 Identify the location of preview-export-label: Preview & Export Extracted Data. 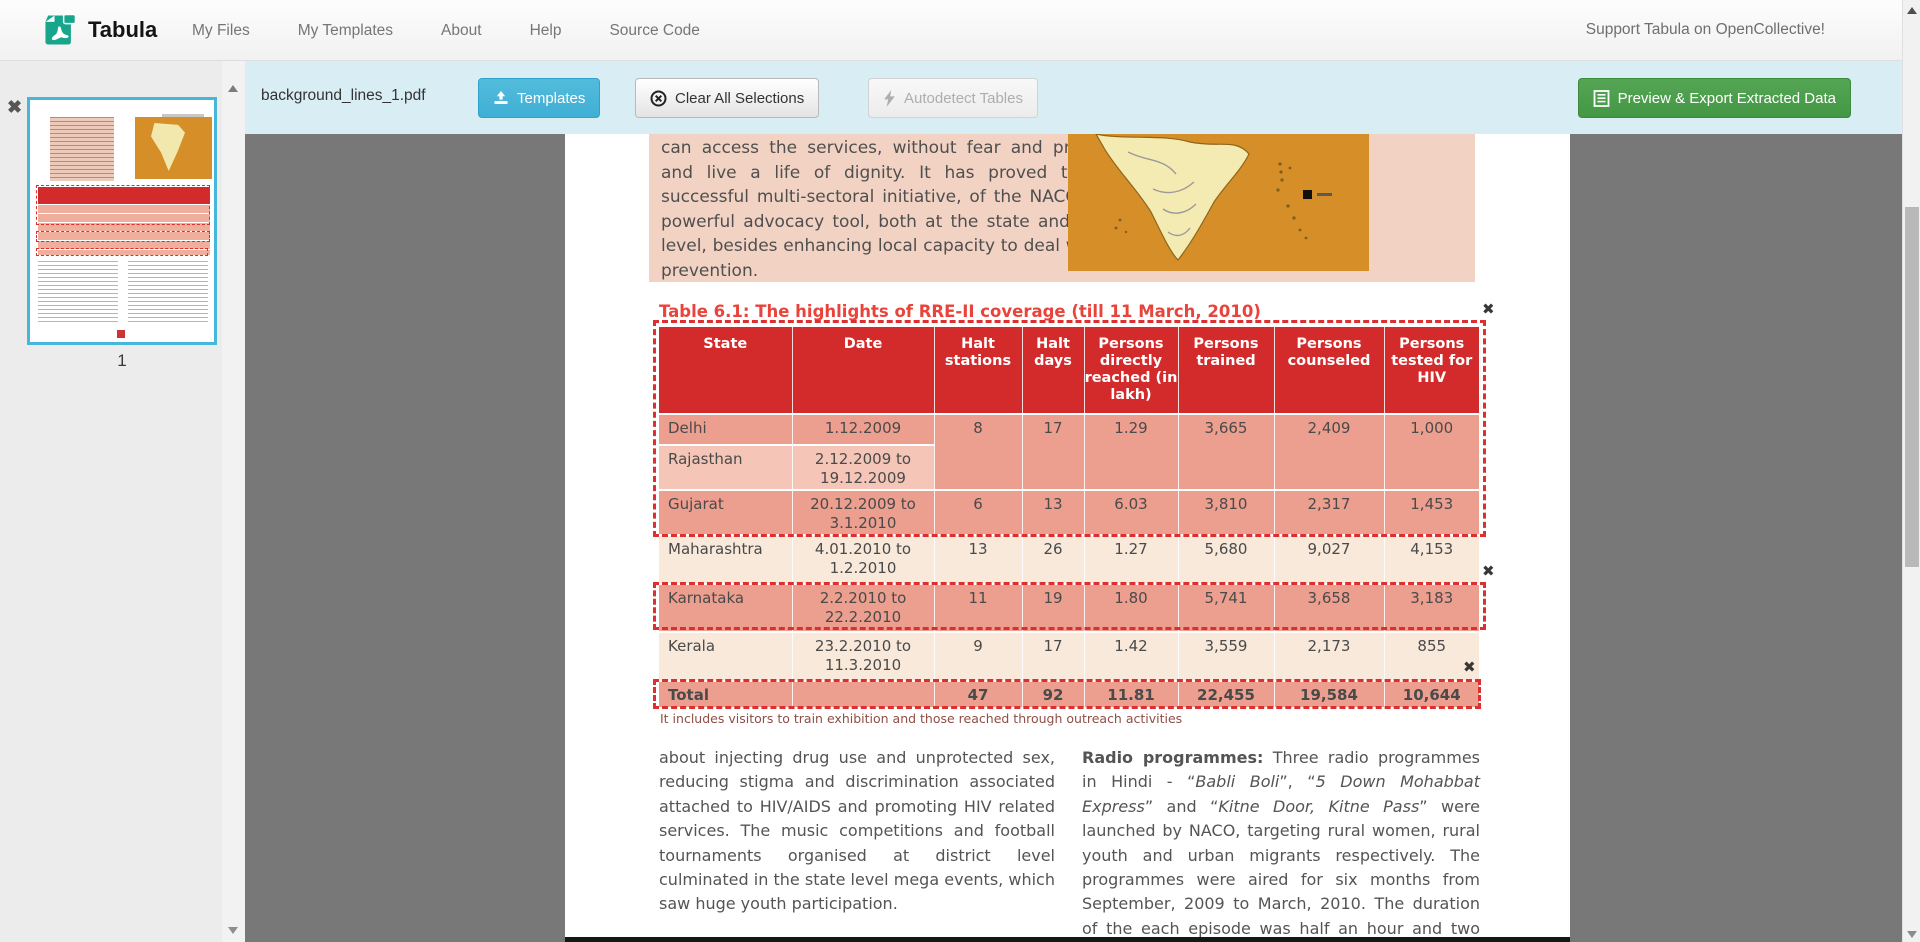
(1726, 98).